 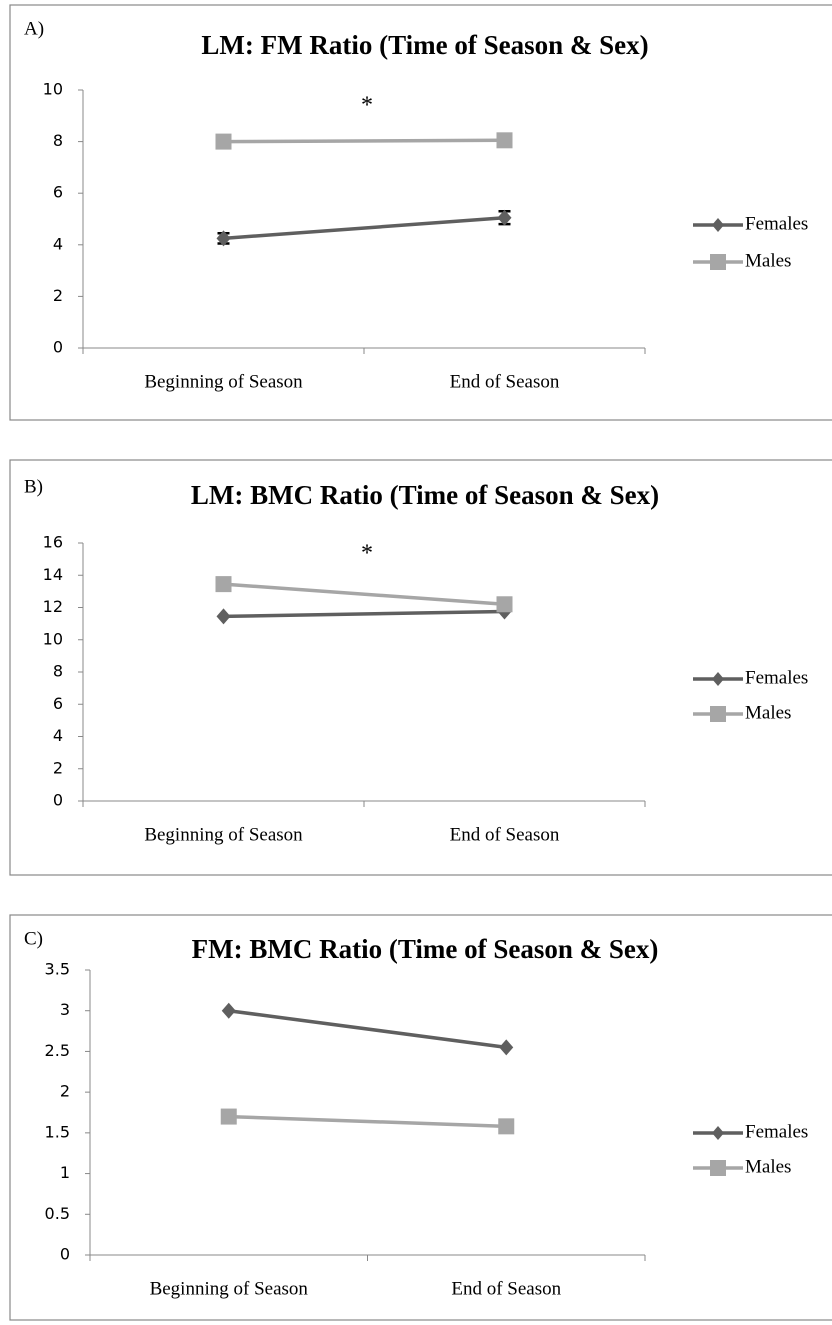 I want to click on y-tick-label: 14, so click(x=53, y=574).